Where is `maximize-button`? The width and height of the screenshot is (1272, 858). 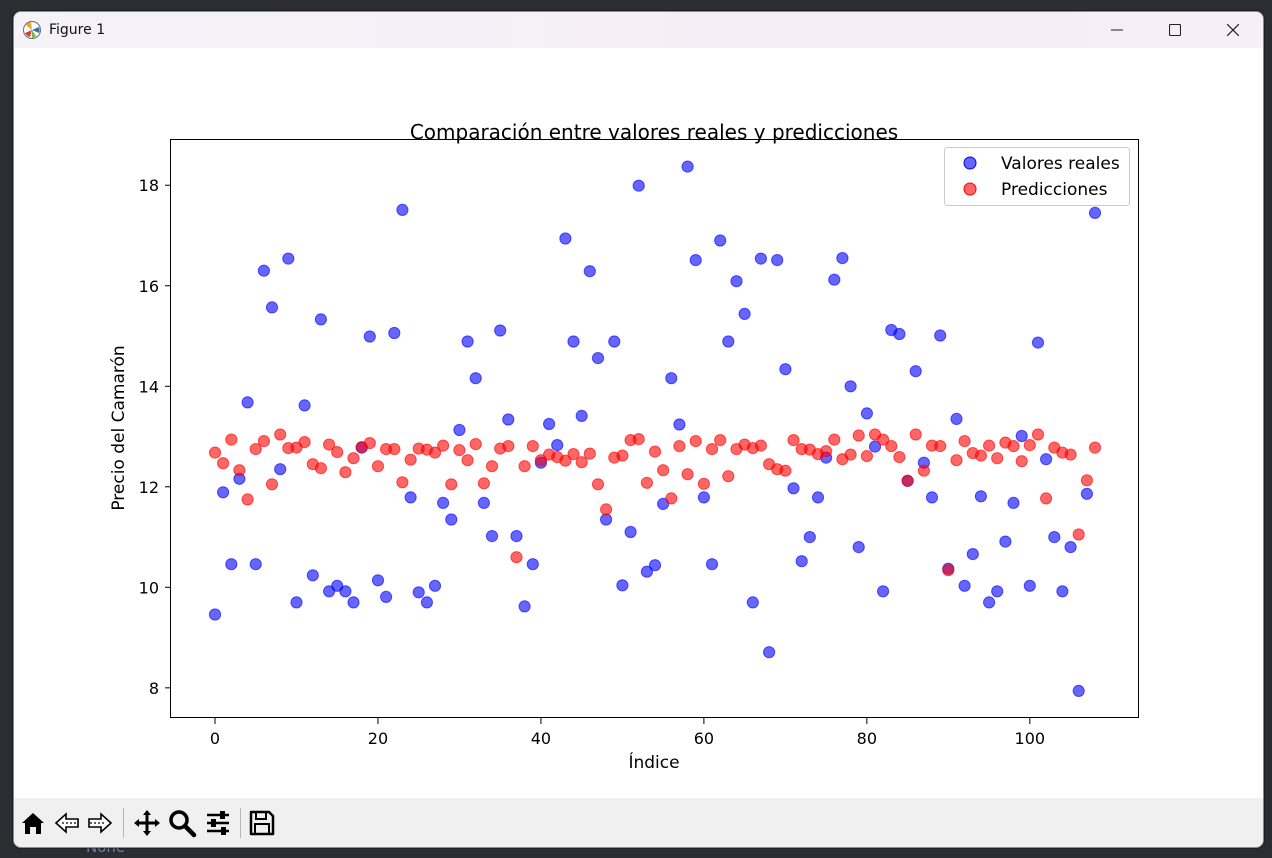 maximize-button is located at coordinates (1175, 30).